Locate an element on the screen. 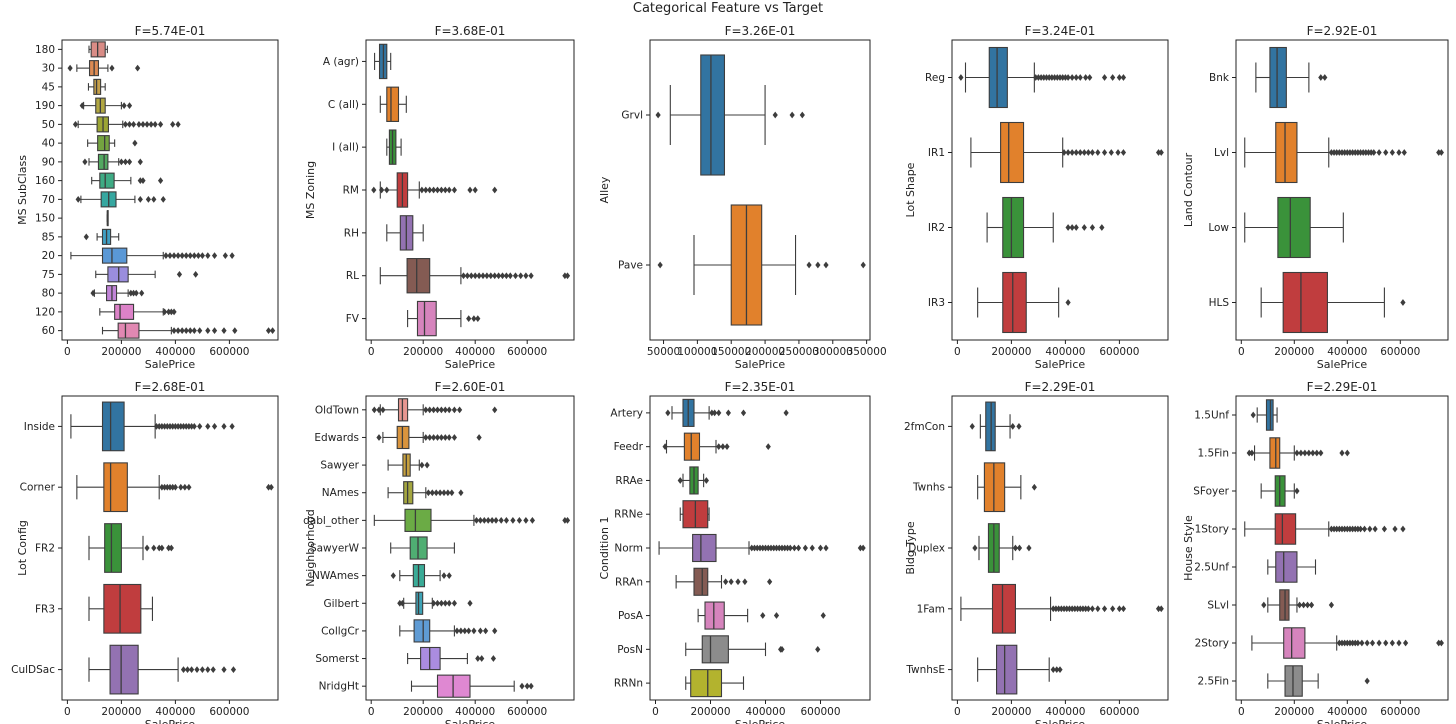  y-axis-label: MS SubClass is located at coordinates (22, 190).